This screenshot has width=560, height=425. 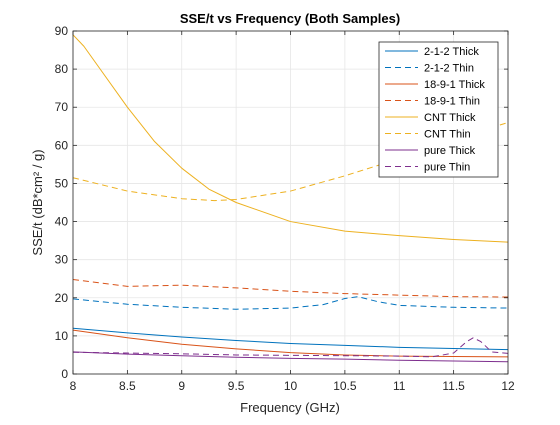 I want to click on y-tick-label: 60, so click(x=62, y=145).